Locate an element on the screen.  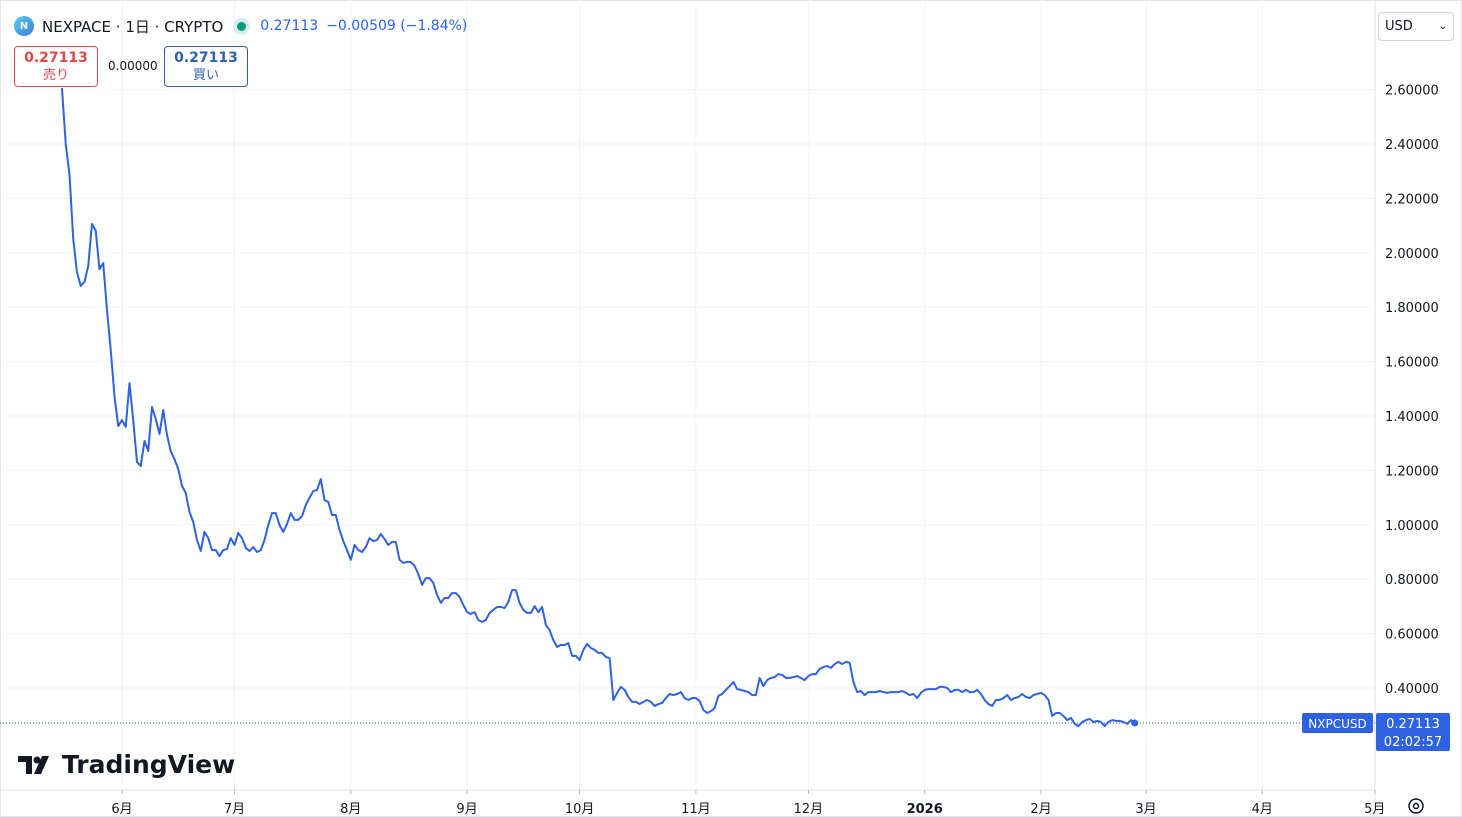
gear-hub is located at coordinates (1416, 806).